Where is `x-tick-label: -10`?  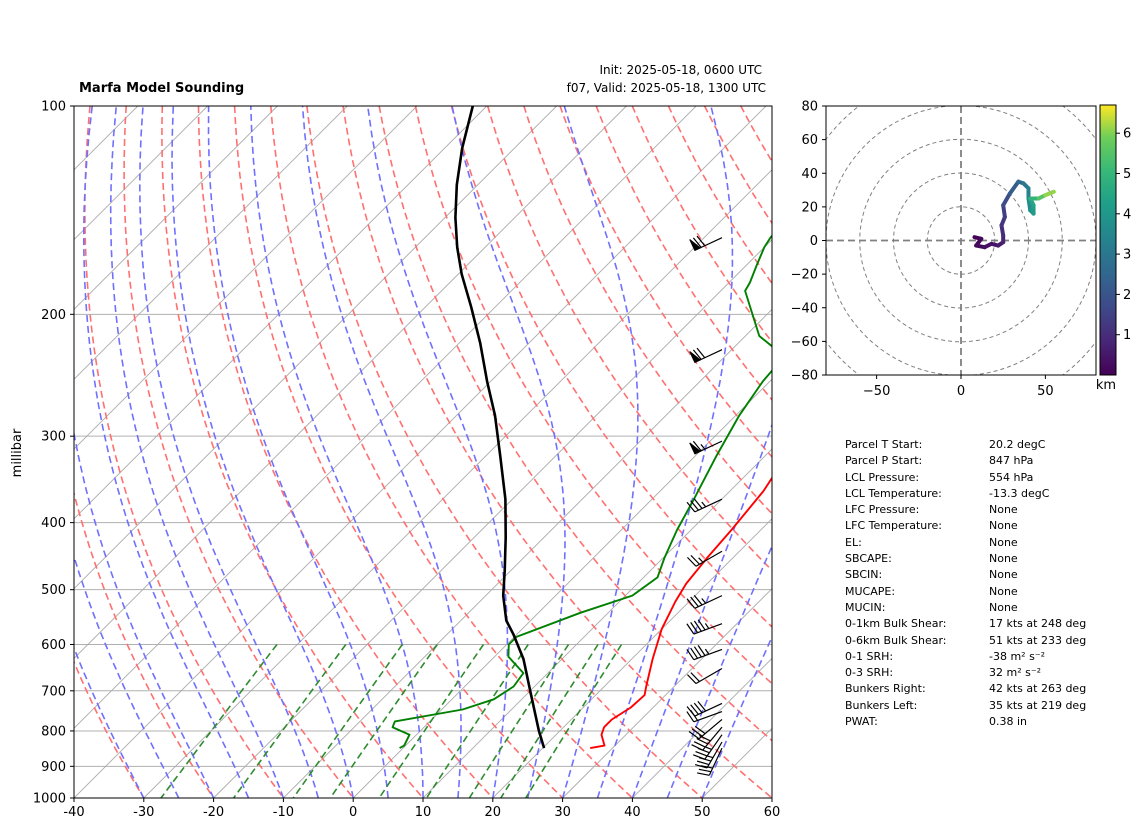
x-tick-label: -10 is located at coordinates (283, 812).